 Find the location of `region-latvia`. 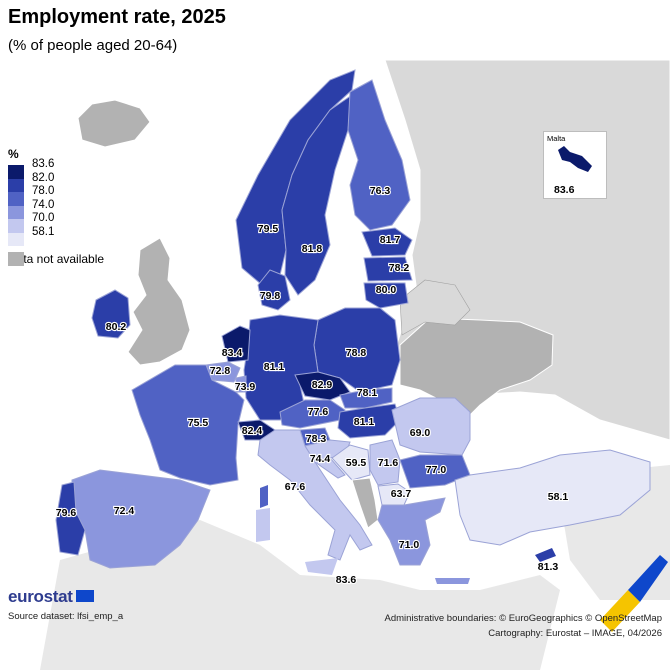

region-latvia is located at coordinates (388, 269).